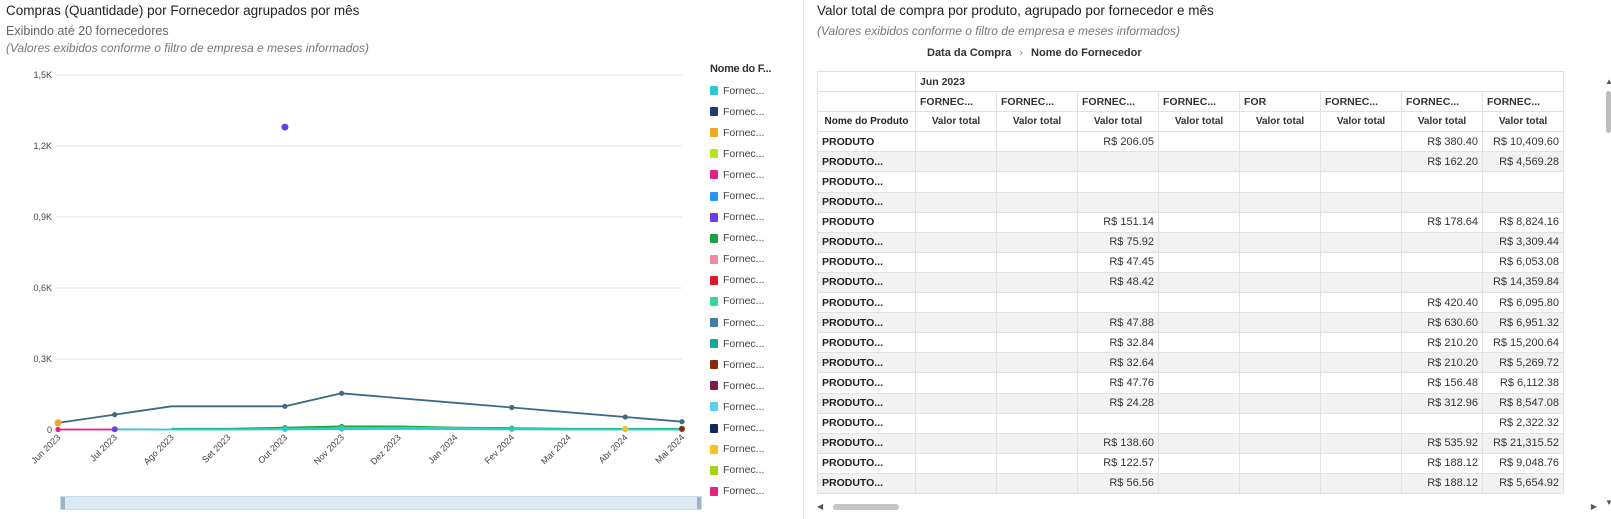  I want to click on slider-handle-end, so click(699, 503).